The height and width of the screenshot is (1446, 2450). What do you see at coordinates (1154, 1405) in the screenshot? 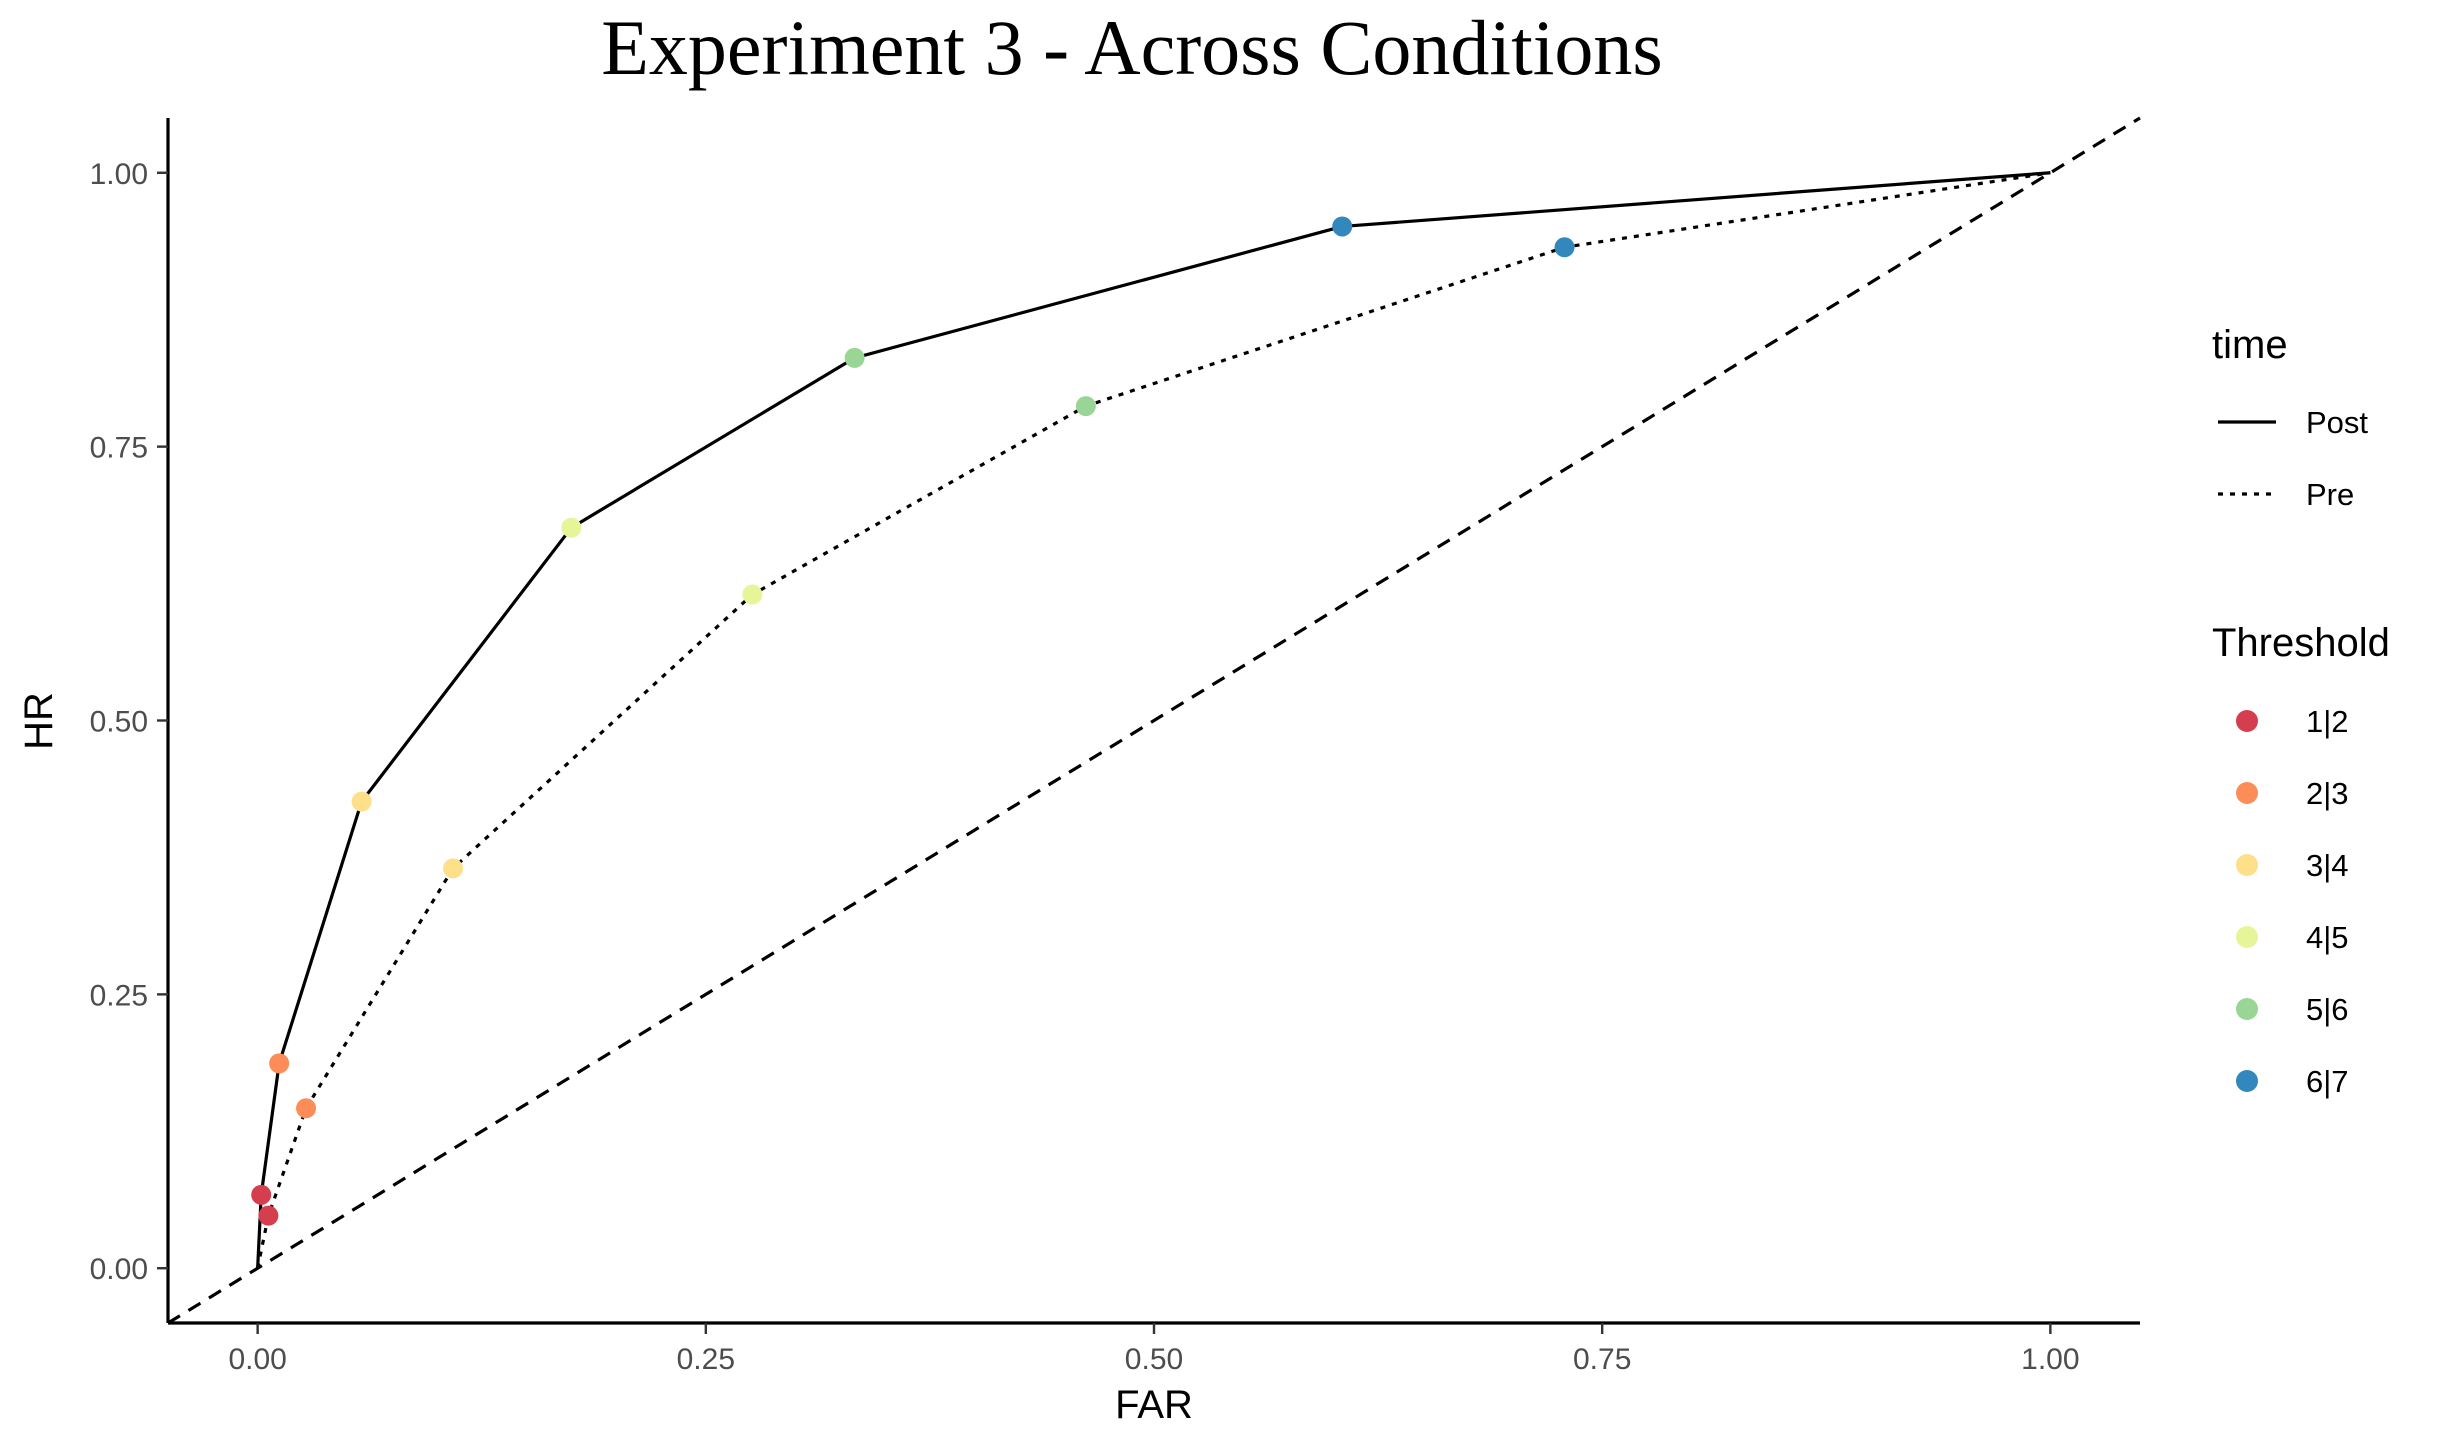
I see `x-axis-title: FAR` at bounding box center [1154, 1405].